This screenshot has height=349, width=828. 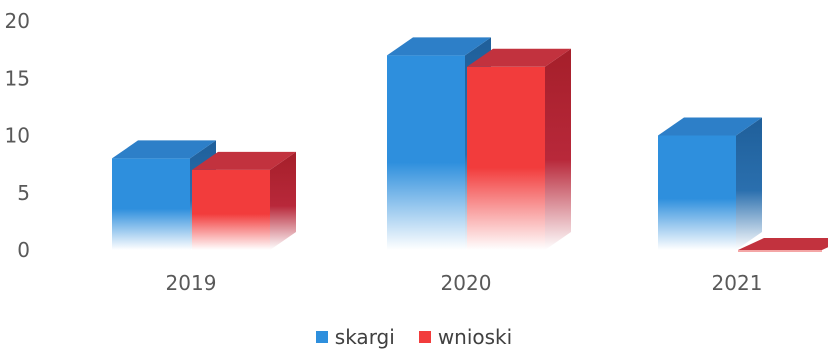 What do you see at coordinates (424, 336) in the screenshot?
I see `legend-swatch-wnioski` at bounding box center [424, 336].